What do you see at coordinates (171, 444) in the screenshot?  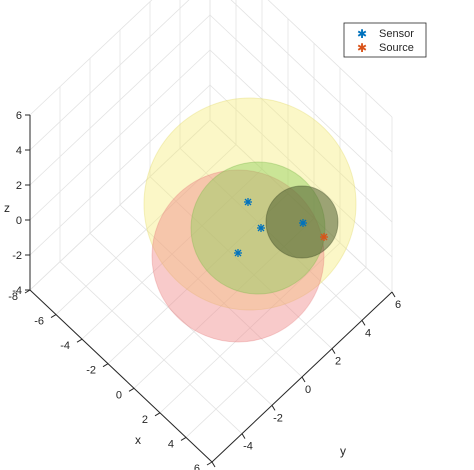 I see `x-tick-label: 4` at bounding box center [171, 444].